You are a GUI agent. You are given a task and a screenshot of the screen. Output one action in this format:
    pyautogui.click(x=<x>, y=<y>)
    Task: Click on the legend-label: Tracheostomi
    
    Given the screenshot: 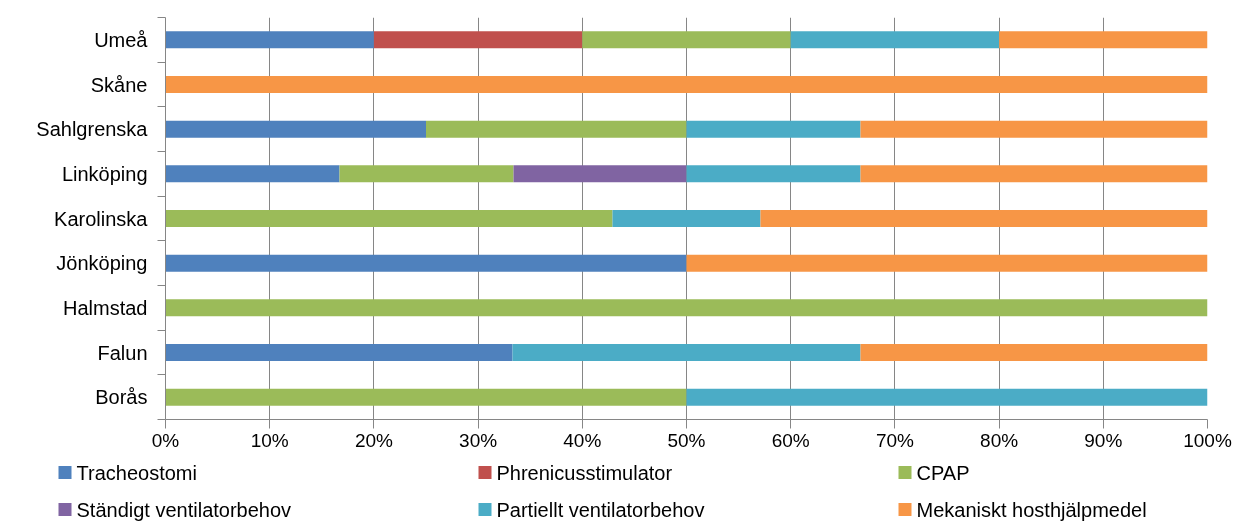 What is the action you would take?
    pyautogui.click(x=136, y=472)
    